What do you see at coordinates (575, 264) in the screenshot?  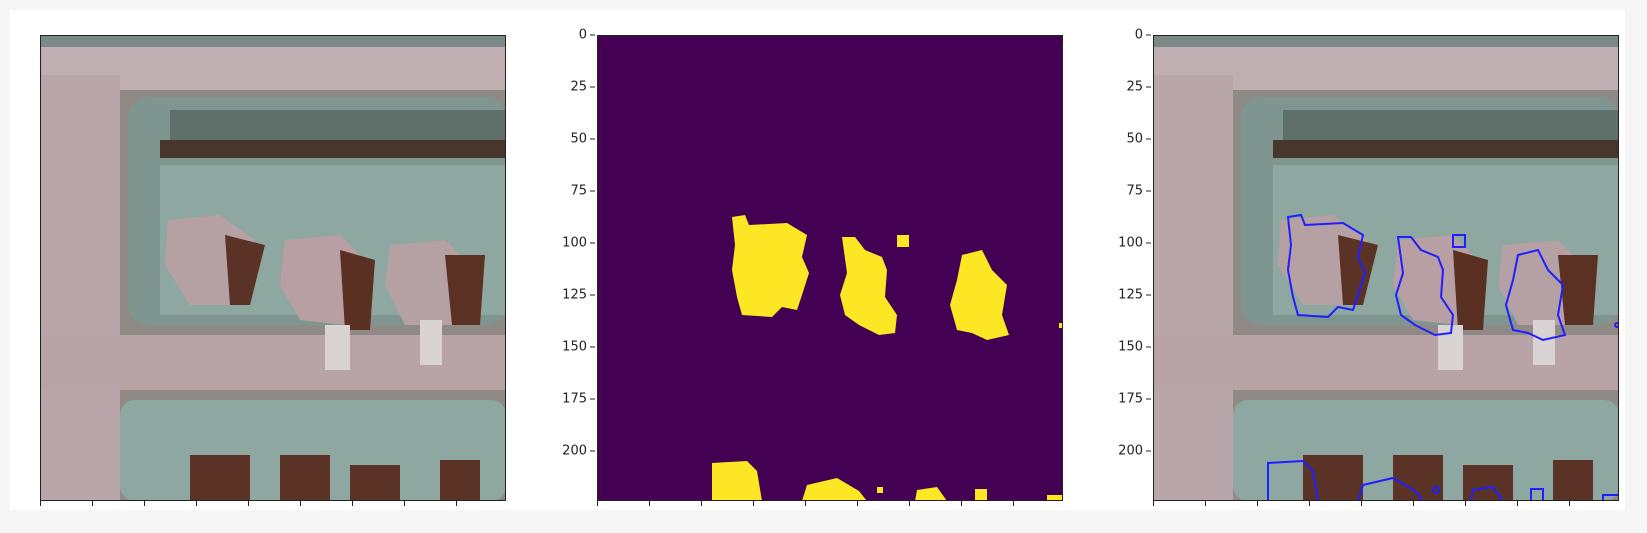 I see `mask-y-axis: 0 25 50 75 100 125 150 175 200` at bounding box center [575, 264].